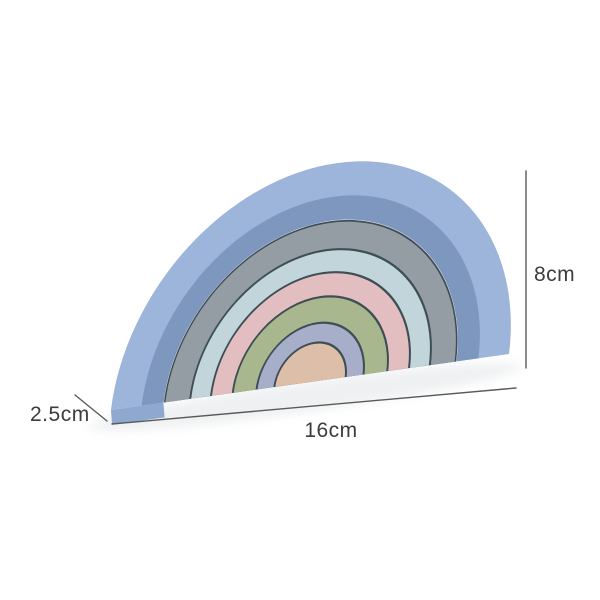  I want to click on width-dimension-label: 16cm, so click(330, 430).